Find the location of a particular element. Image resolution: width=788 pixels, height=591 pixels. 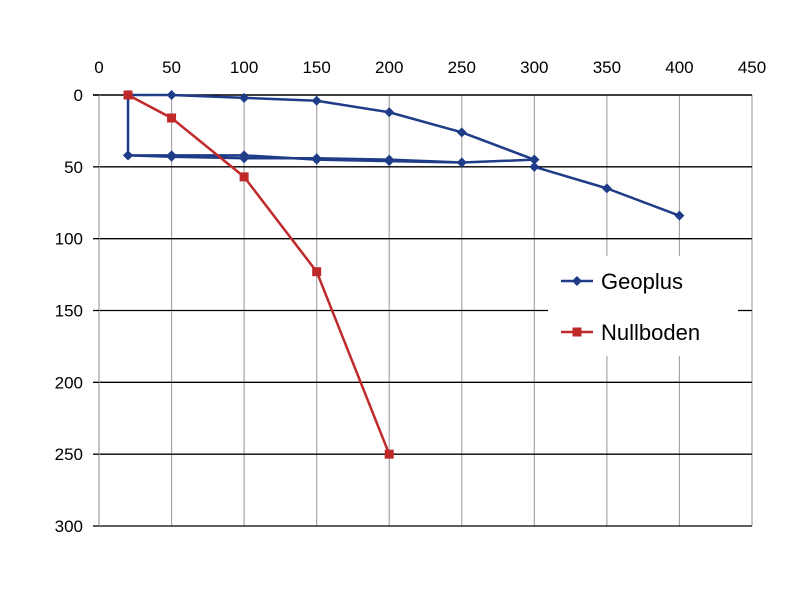

y-tick-label: 100 is located at coordinates (69, 239).